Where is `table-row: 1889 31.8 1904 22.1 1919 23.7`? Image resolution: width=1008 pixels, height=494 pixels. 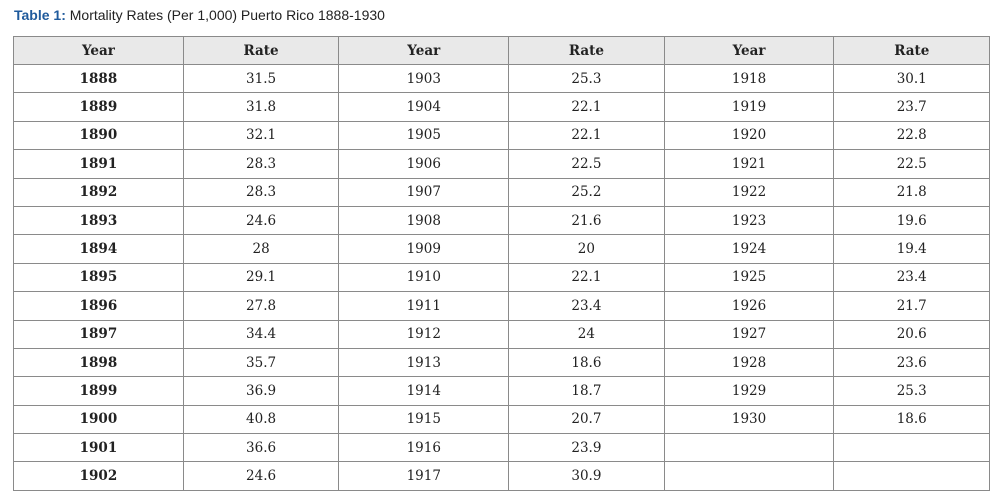
table-row: 1889 31.8 1904 22.1 1919 23.7 is located at coordinates (501, 107).